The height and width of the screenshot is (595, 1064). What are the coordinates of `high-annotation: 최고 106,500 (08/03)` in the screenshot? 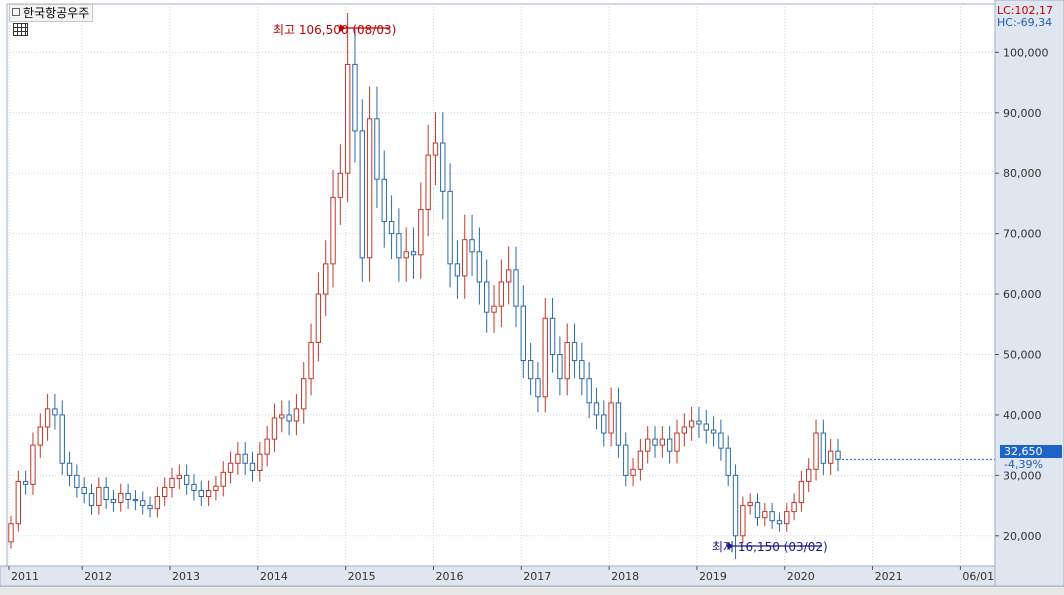 It's located at (335, 30).